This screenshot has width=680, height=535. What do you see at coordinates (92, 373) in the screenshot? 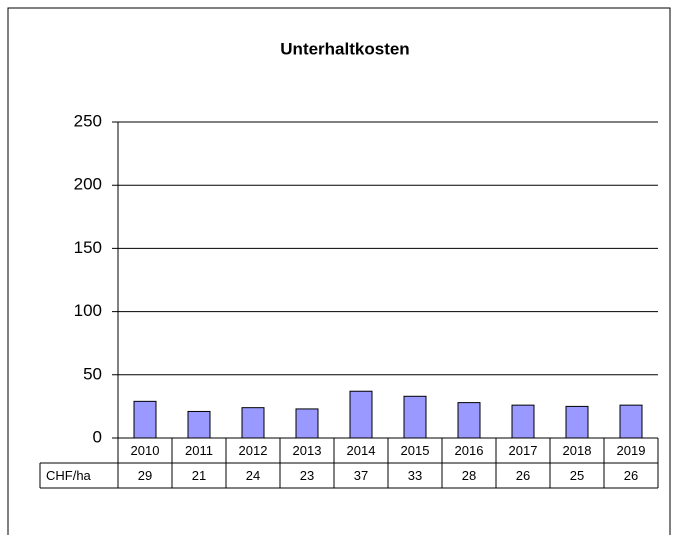
I see `y-tick-label: 50` at bounding box center [92, 373].